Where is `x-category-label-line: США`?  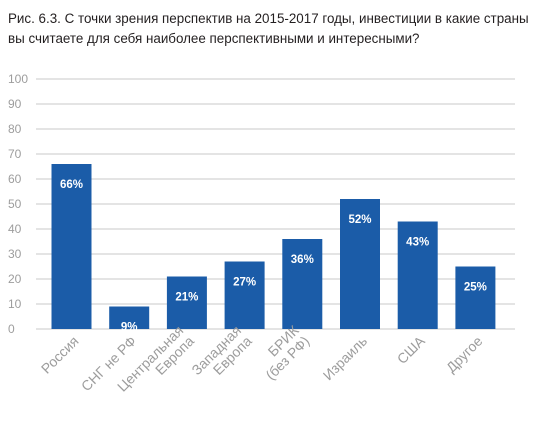 x-category-label-line: США is located at coordinates (411, 349).